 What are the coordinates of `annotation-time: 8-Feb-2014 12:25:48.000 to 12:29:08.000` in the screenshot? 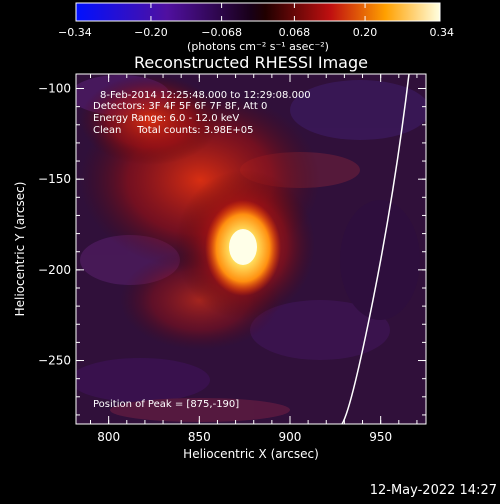 It's located at (205, 95).